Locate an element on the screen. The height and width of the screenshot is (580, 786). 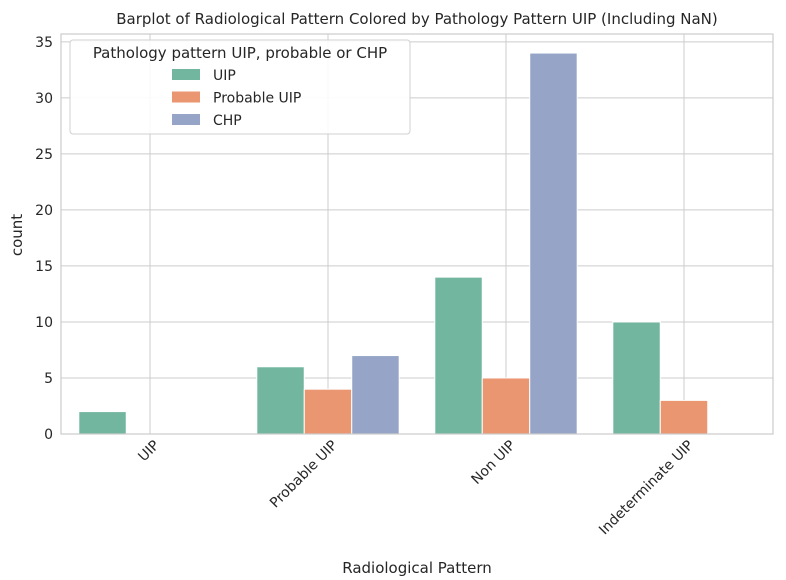
y-tick-label: 15 is located at coordinates (44, 267).